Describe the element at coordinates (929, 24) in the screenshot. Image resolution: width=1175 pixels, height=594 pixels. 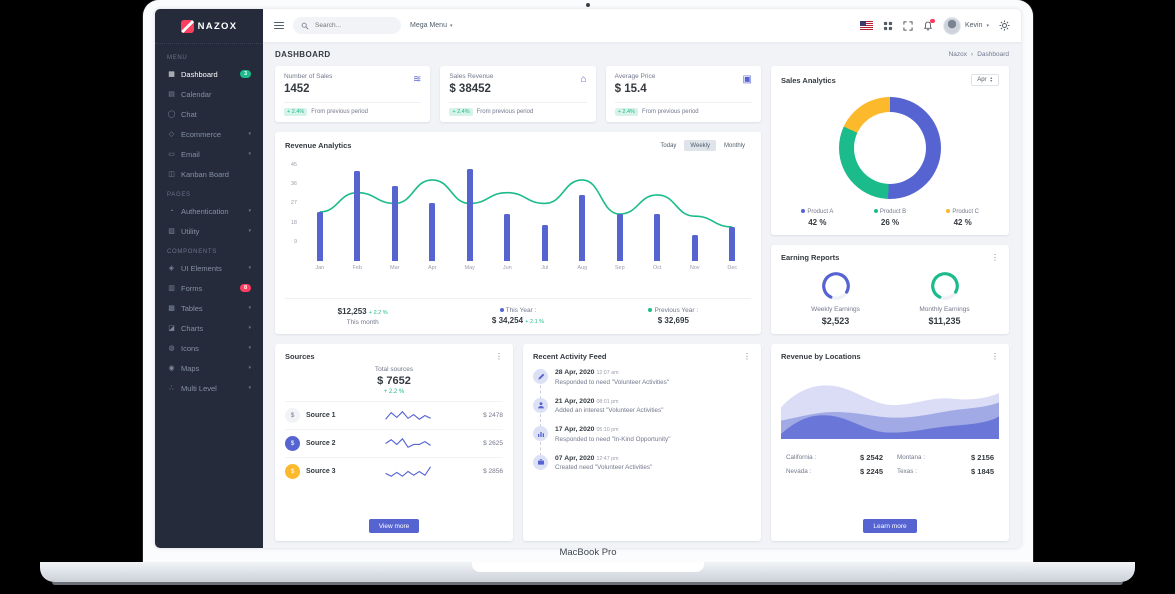
I see `notifications-bell-icon` at that location.